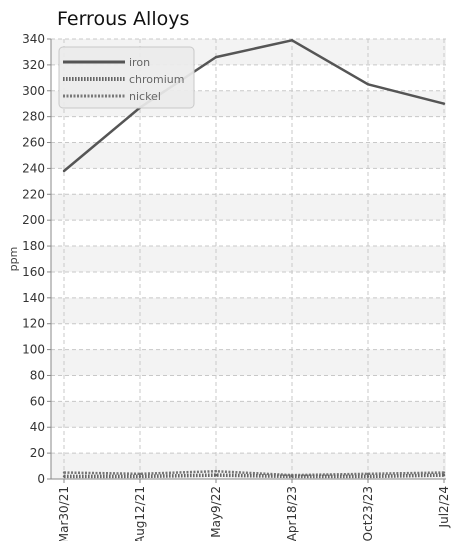  Describe the element at coordinates (139, 62) in the screenshot. I see `legend-label-iron: iron` at that location.